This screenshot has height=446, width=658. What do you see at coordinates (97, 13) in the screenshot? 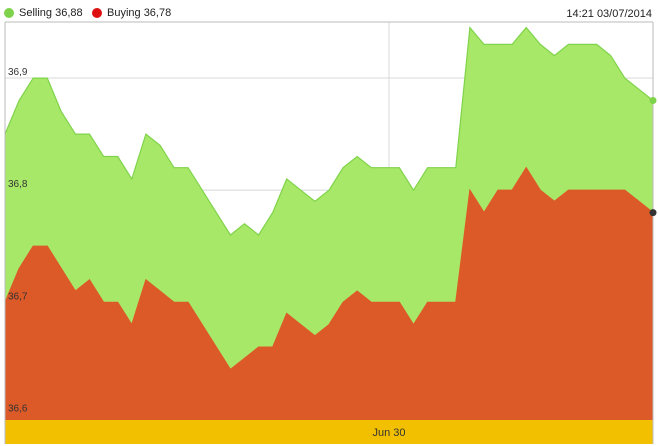
I see `legend-buying-dot` at bounding box center [97, 13].